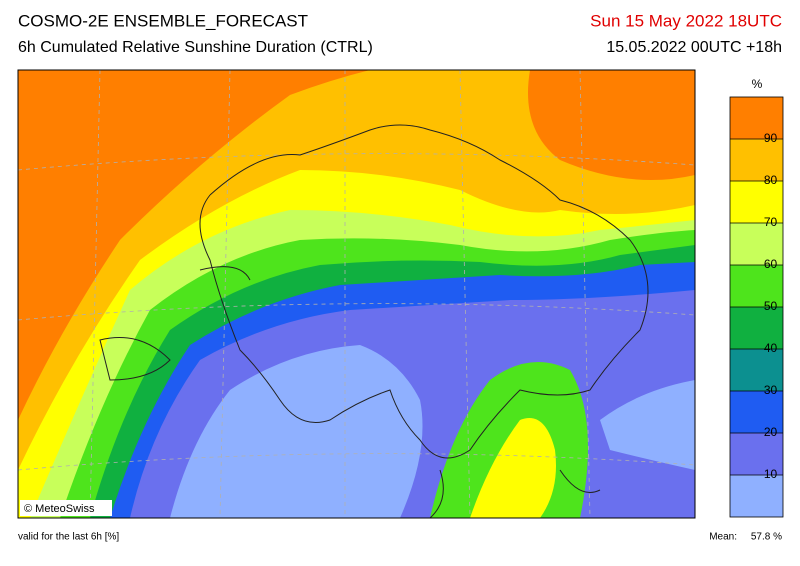  Describe the element at coordinates (68, 537) in the screenshot. I see `footer-note: valid for the last 6h [%]` at that location.